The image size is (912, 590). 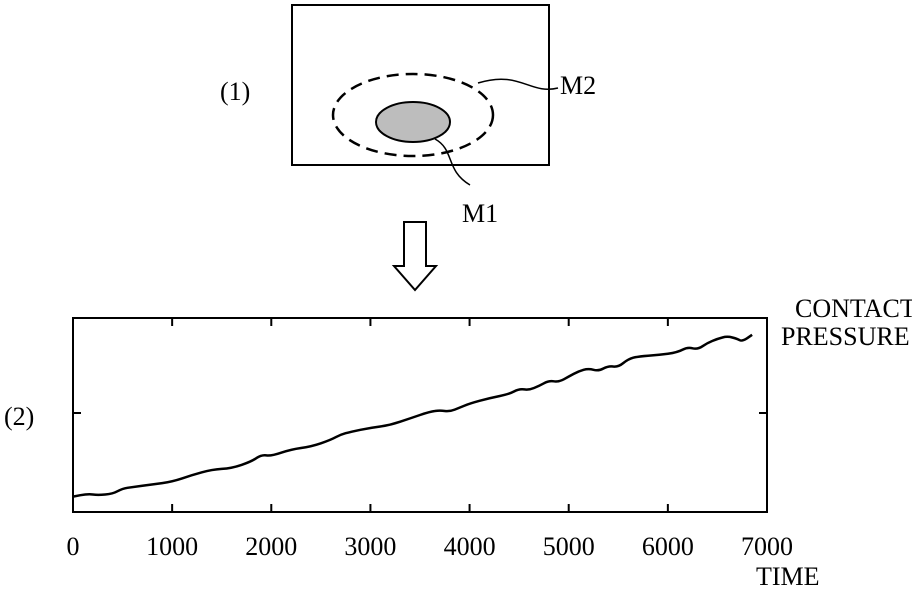 I want to click on ylabel-line2: PRESSURE, so click(x=845, y=336).